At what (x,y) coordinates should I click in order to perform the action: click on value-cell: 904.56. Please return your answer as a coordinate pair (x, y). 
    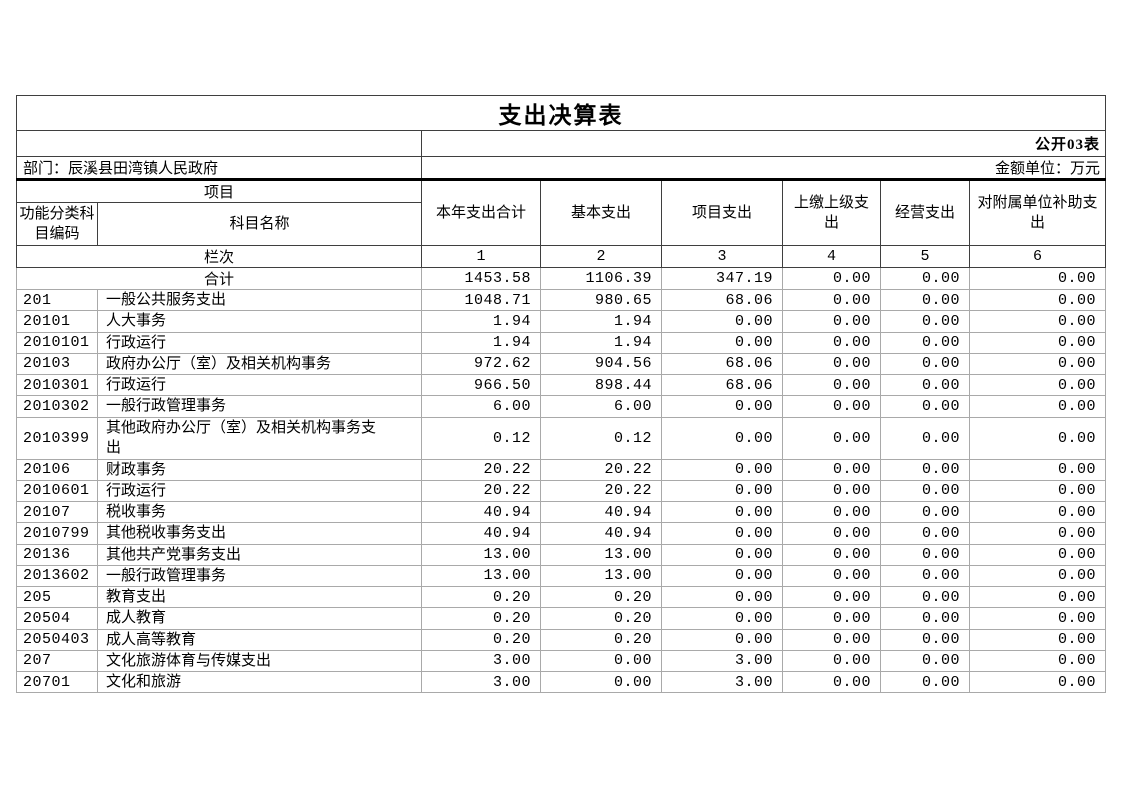
    Looking at the image, I should click on (601, 364).